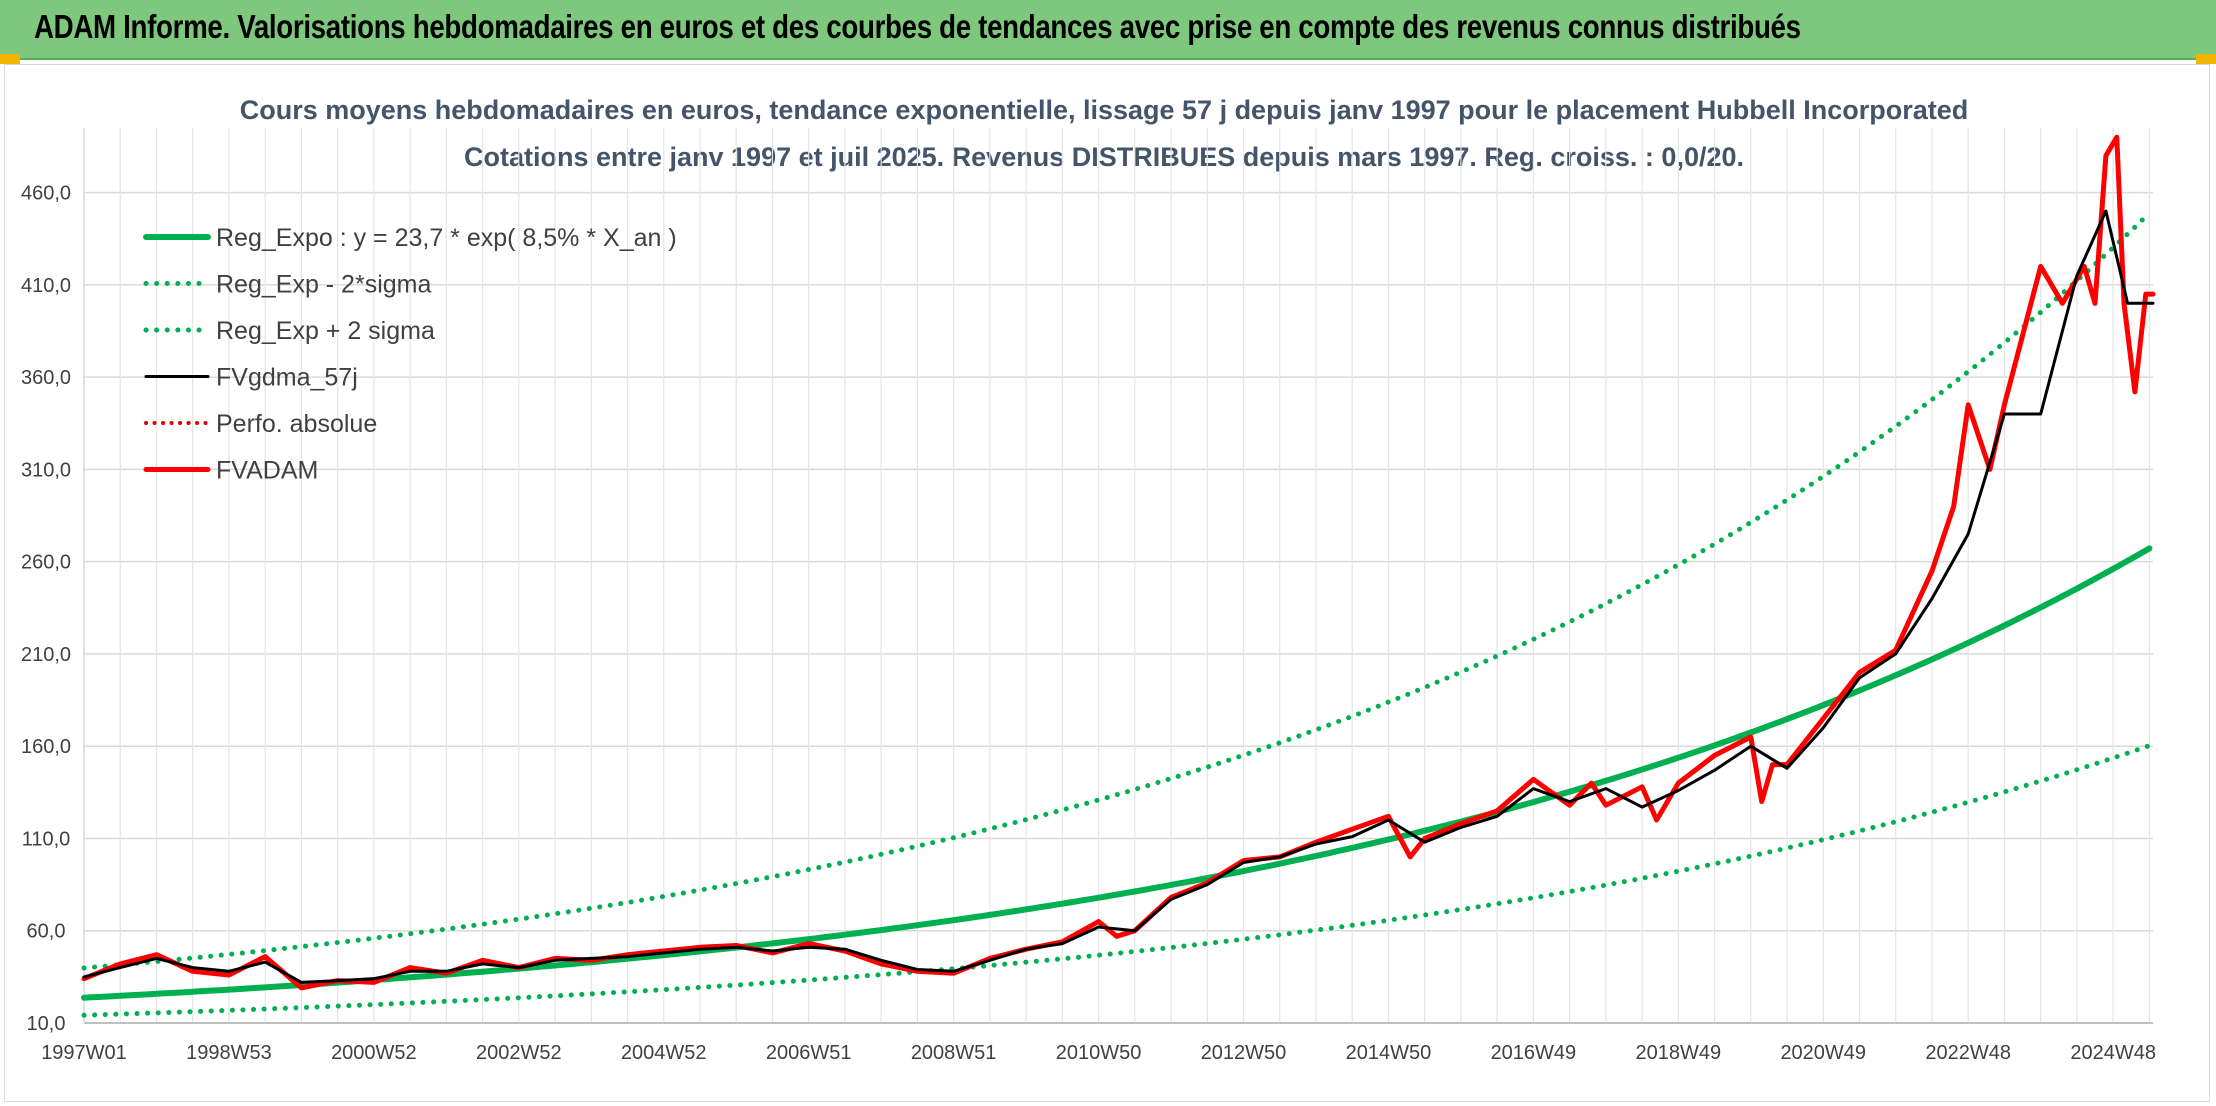  What do you see at coordinates (267, 471) in the screenshot?
I see `legend-entry-label: FVADAM` at bounding box center [267, 471].